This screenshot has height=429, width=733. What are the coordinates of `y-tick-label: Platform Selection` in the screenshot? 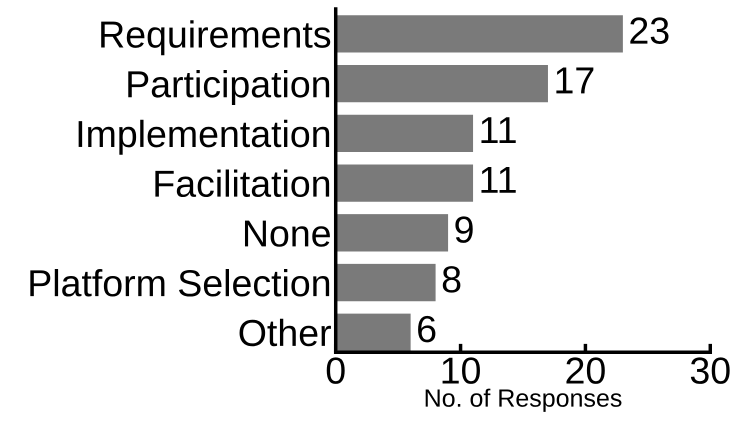 It's located at (180, 282).